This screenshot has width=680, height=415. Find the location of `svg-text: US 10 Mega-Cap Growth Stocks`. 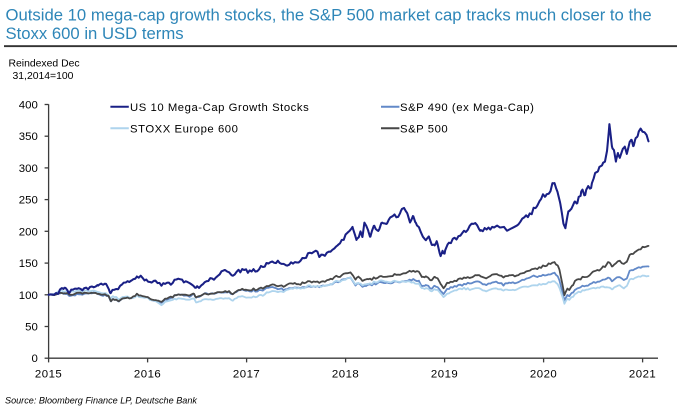

svg-text: US 10 Mega-Cap Growth Stocks is located at coordinates (219, 108).